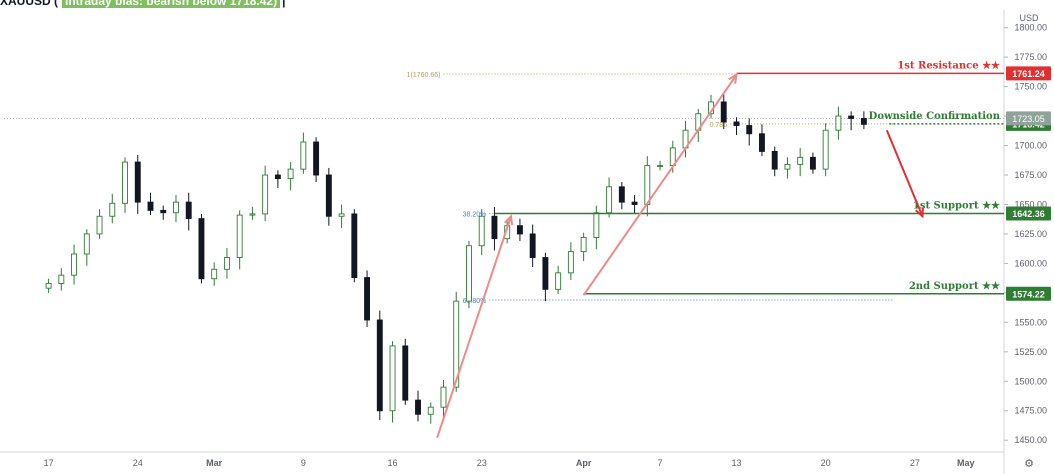  Describe the element at coordinates (1030, 57) in the screenshot. I see `y-tick-label: 1775.00` at that location.